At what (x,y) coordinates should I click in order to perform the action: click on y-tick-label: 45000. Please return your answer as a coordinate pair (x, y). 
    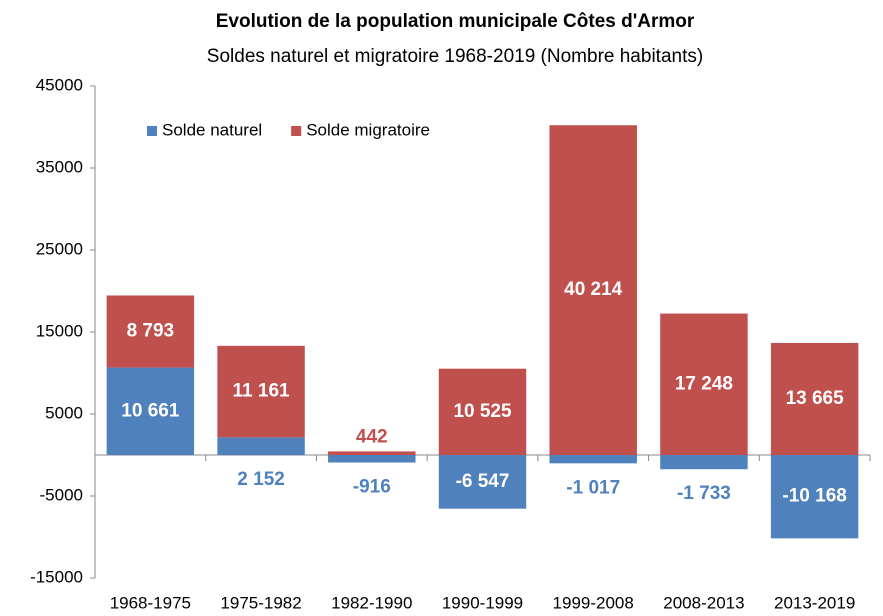
    Looking at the image, I should click on (59, 84).